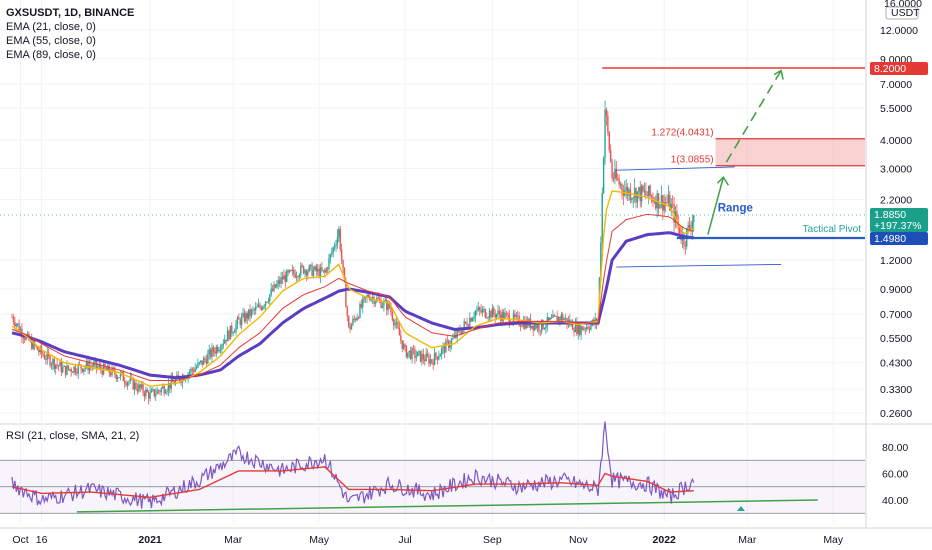 The image size is (932, 550). I want to click on time-tick-label: Sep, so click(492, 540).